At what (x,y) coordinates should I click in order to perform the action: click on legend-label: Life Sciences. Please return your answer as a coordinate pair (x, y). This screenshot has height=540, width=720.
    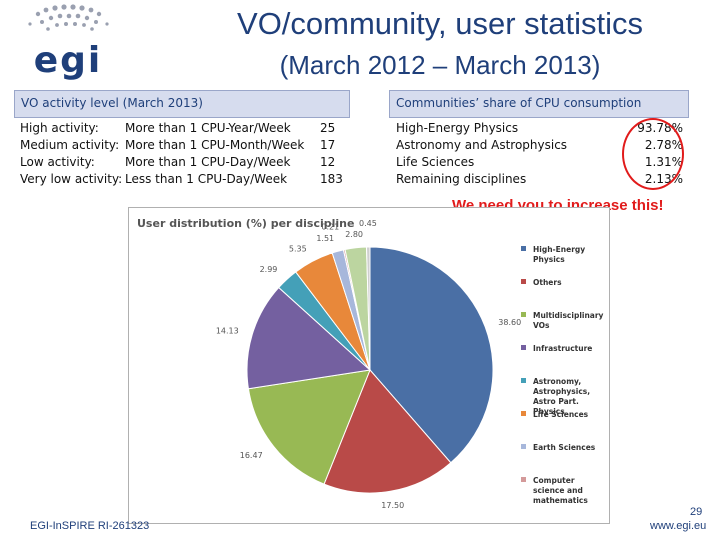
    Looking at the image, I should click on (561, 414).